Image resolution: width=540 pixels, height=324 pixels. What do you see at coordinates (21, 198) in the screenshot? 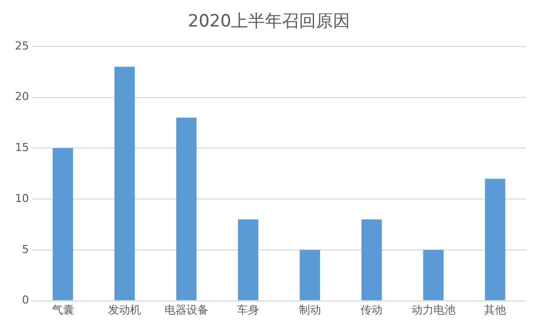
I see `y-tick-label: 10` at bounding box center [21, 198].